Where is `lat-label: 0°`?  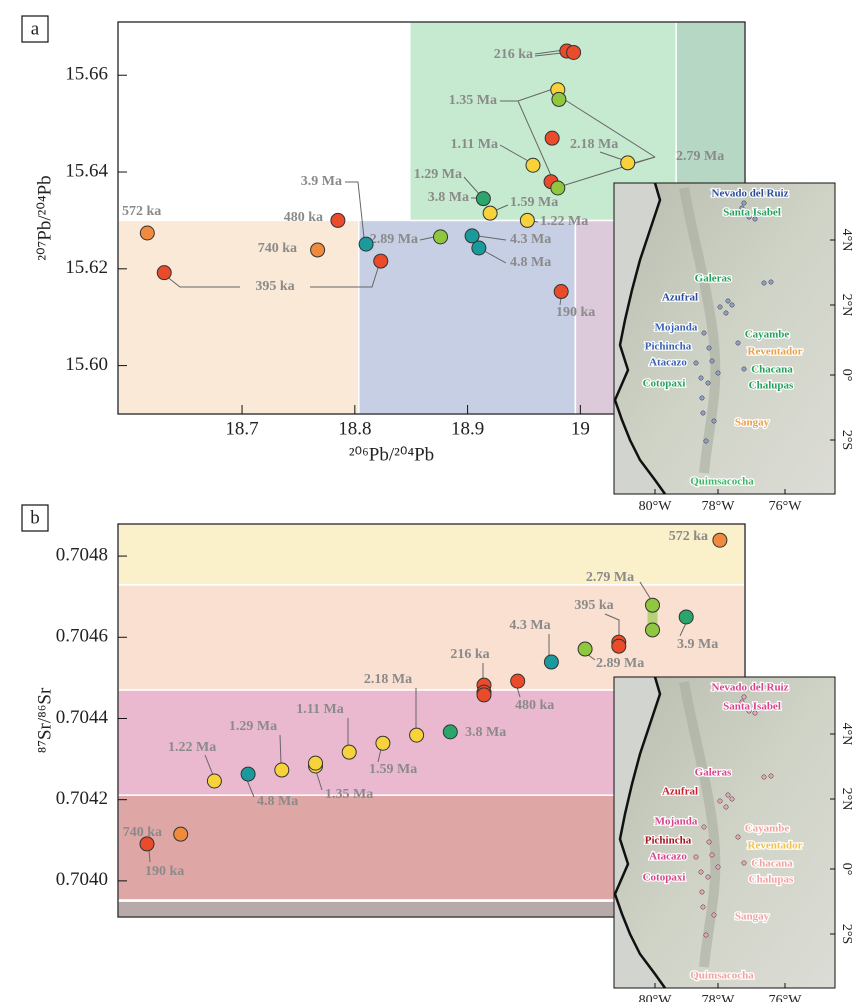
lat-label: 0° is located at coordinates (846, 869).